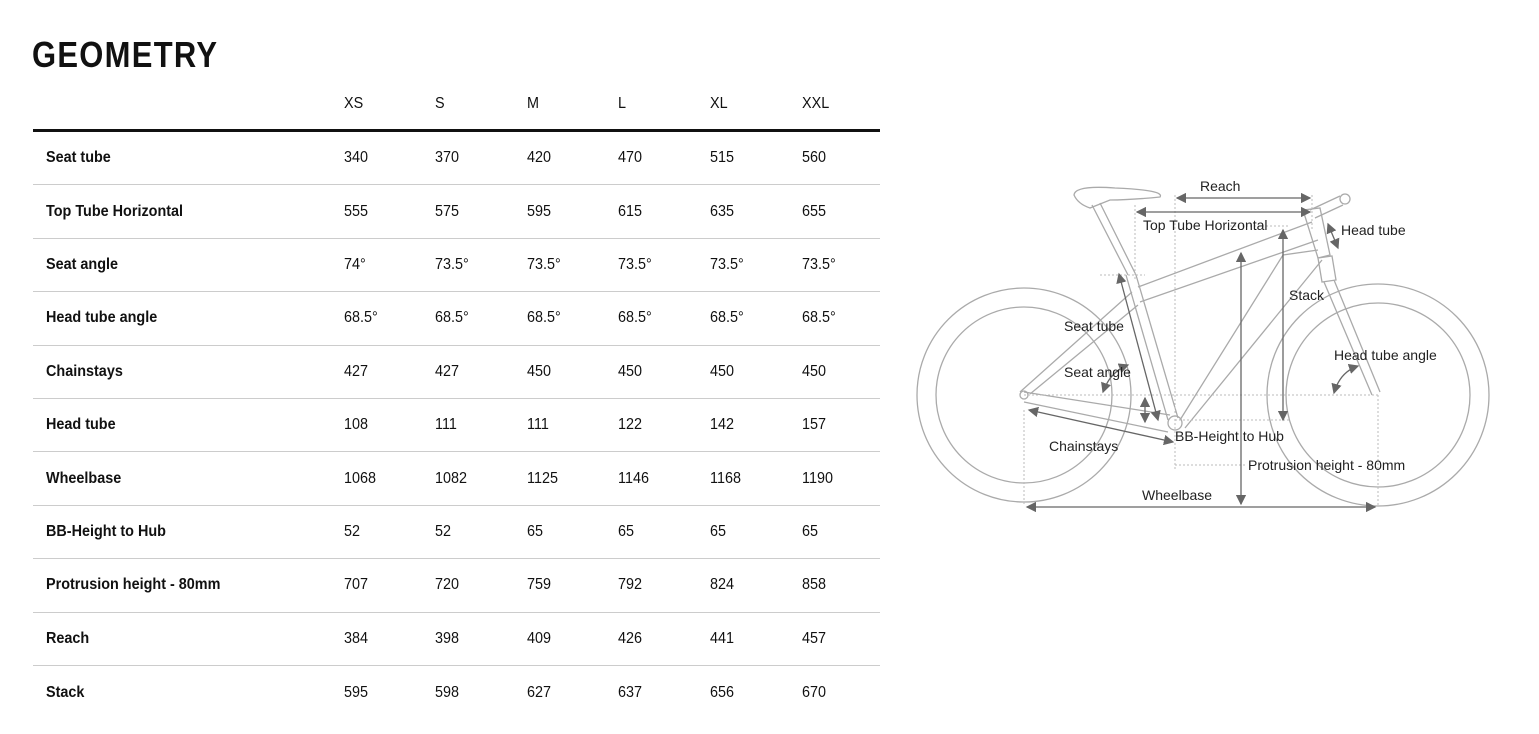 This screenshot has height=734, width=1539. What do you see at coordinates (356, 425) in the screenshot?
I see `row-value: 108` at bounding box center [356, 425].